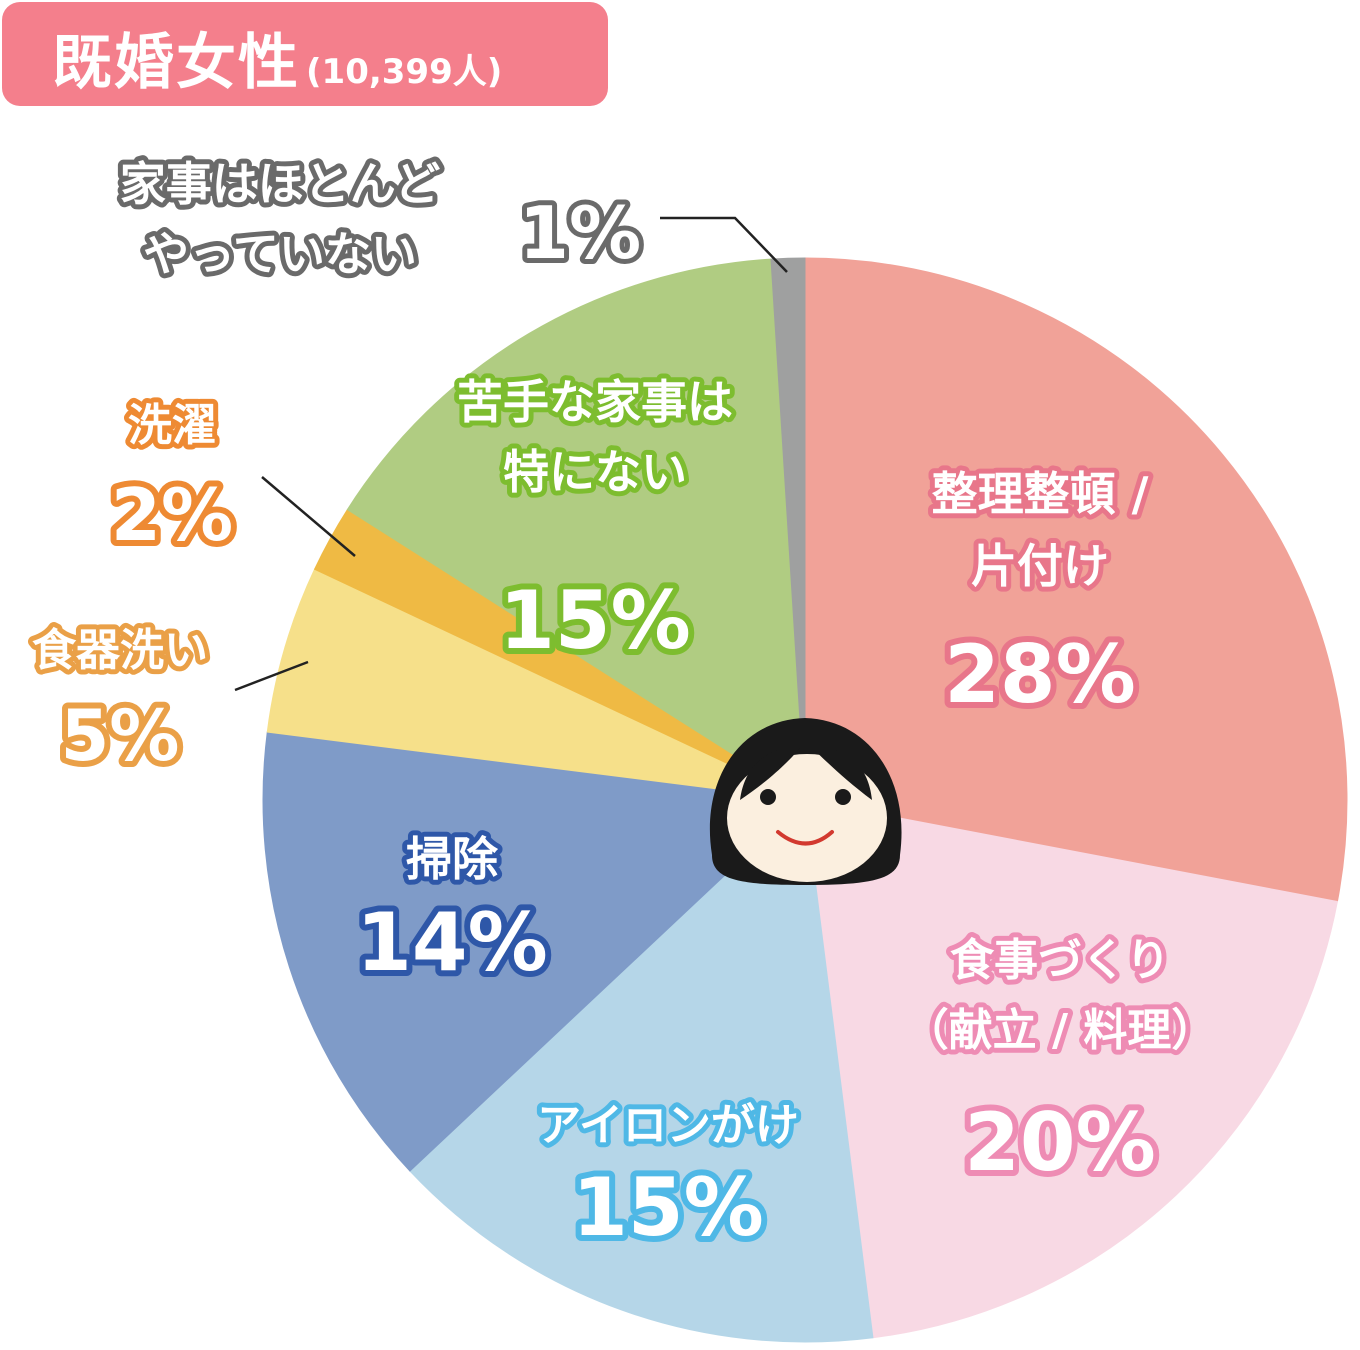 This screenshot has width=1360, height=1350. I want to click on slice-label: 片付け, so click(1040, 566).